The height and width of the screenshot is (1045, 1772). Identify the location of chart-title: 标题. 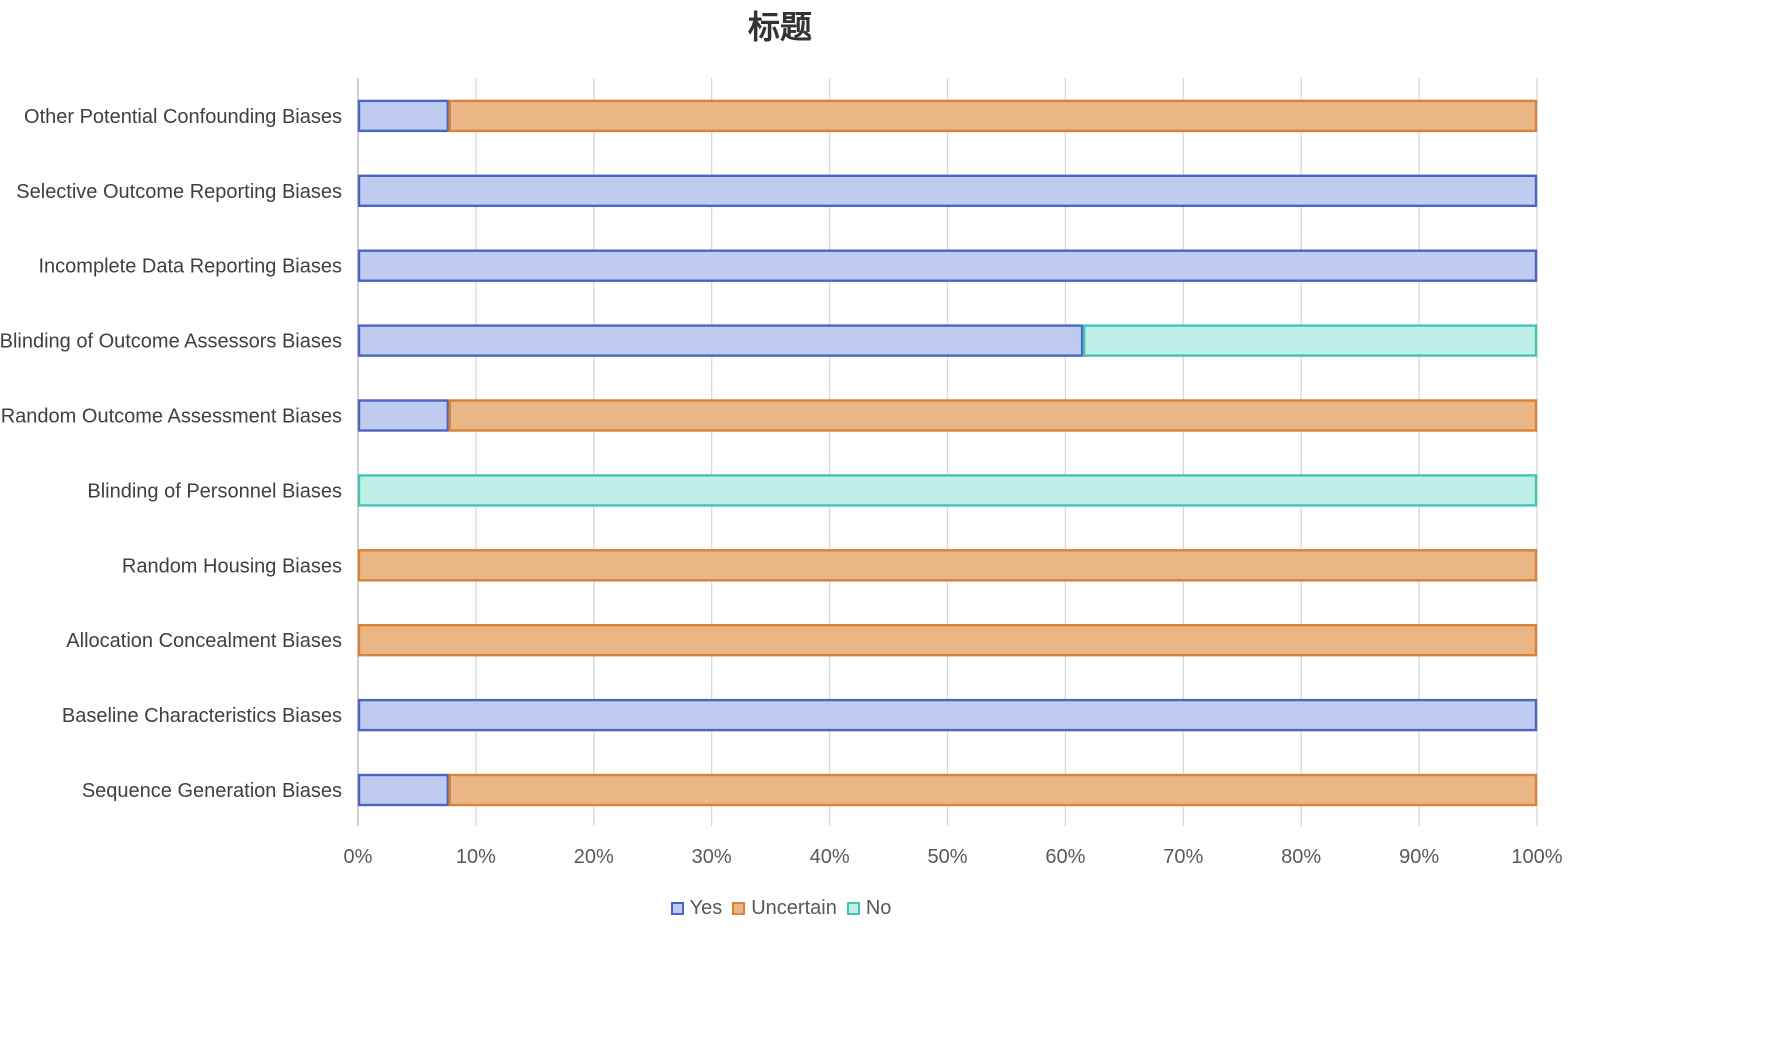
(779, 27).